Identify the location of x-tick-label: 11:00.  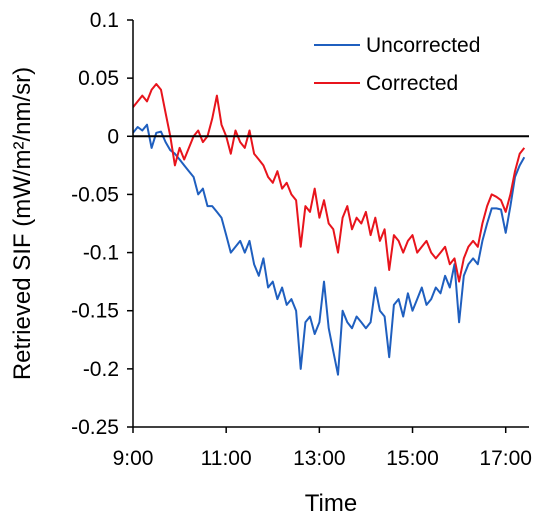
(226, 458).